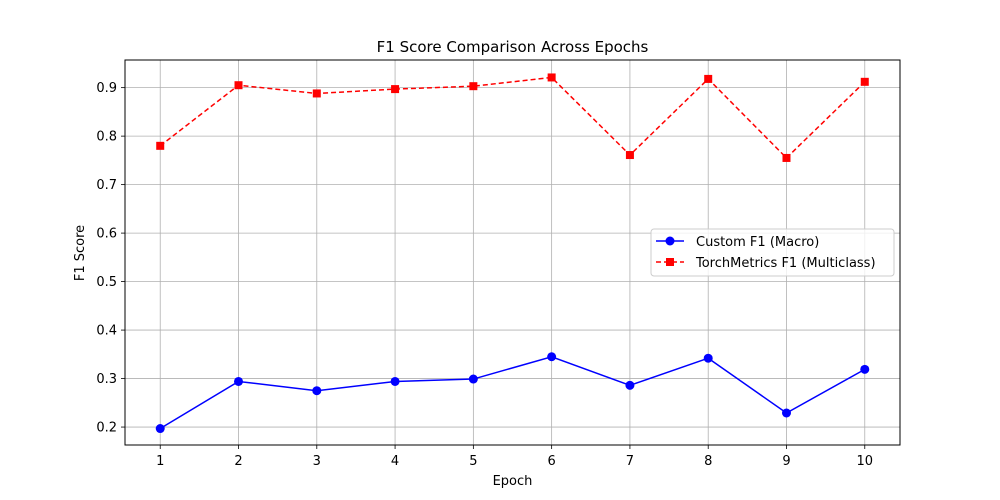 This screenshot has width=1000, height=500. What do you see at coordinates (317, 461) in the screenshot?
I see `x-tick-label: 3` at bounding box center [317, 461].